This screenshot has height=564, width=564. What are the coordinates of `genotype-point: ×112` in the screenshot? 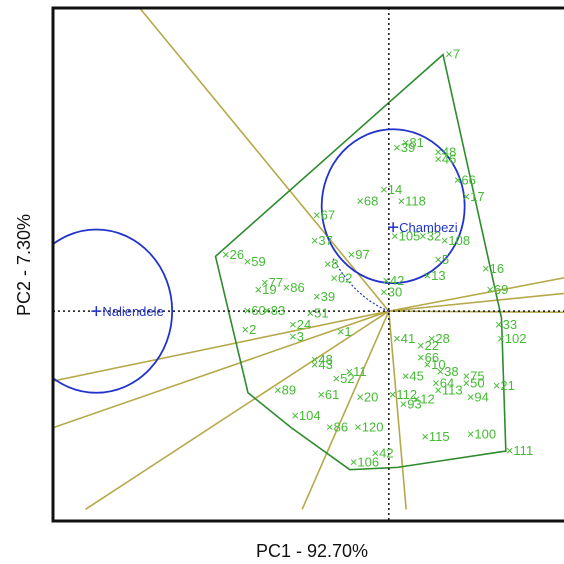 It's located at (403, 394).